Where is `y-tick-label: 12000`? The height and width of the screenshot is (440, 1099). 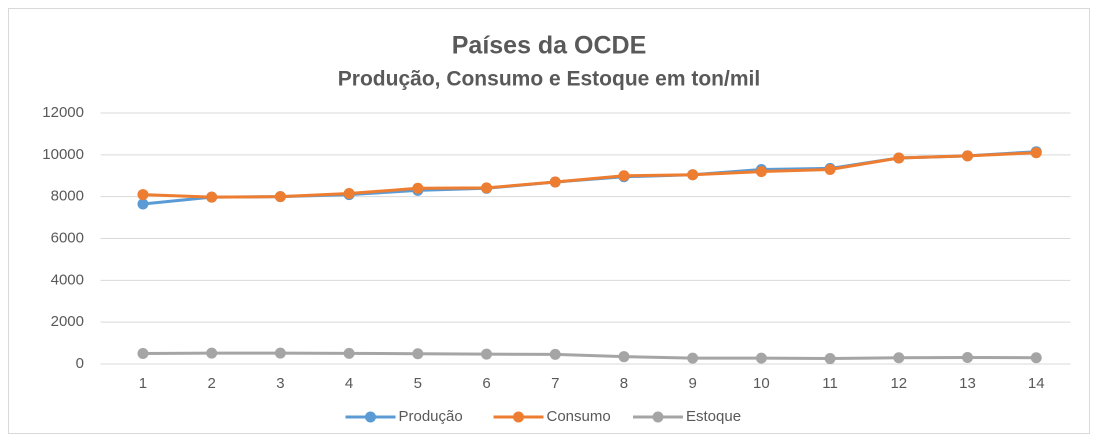
y-tick-label: 12000 is located at coordinates (63, 112).